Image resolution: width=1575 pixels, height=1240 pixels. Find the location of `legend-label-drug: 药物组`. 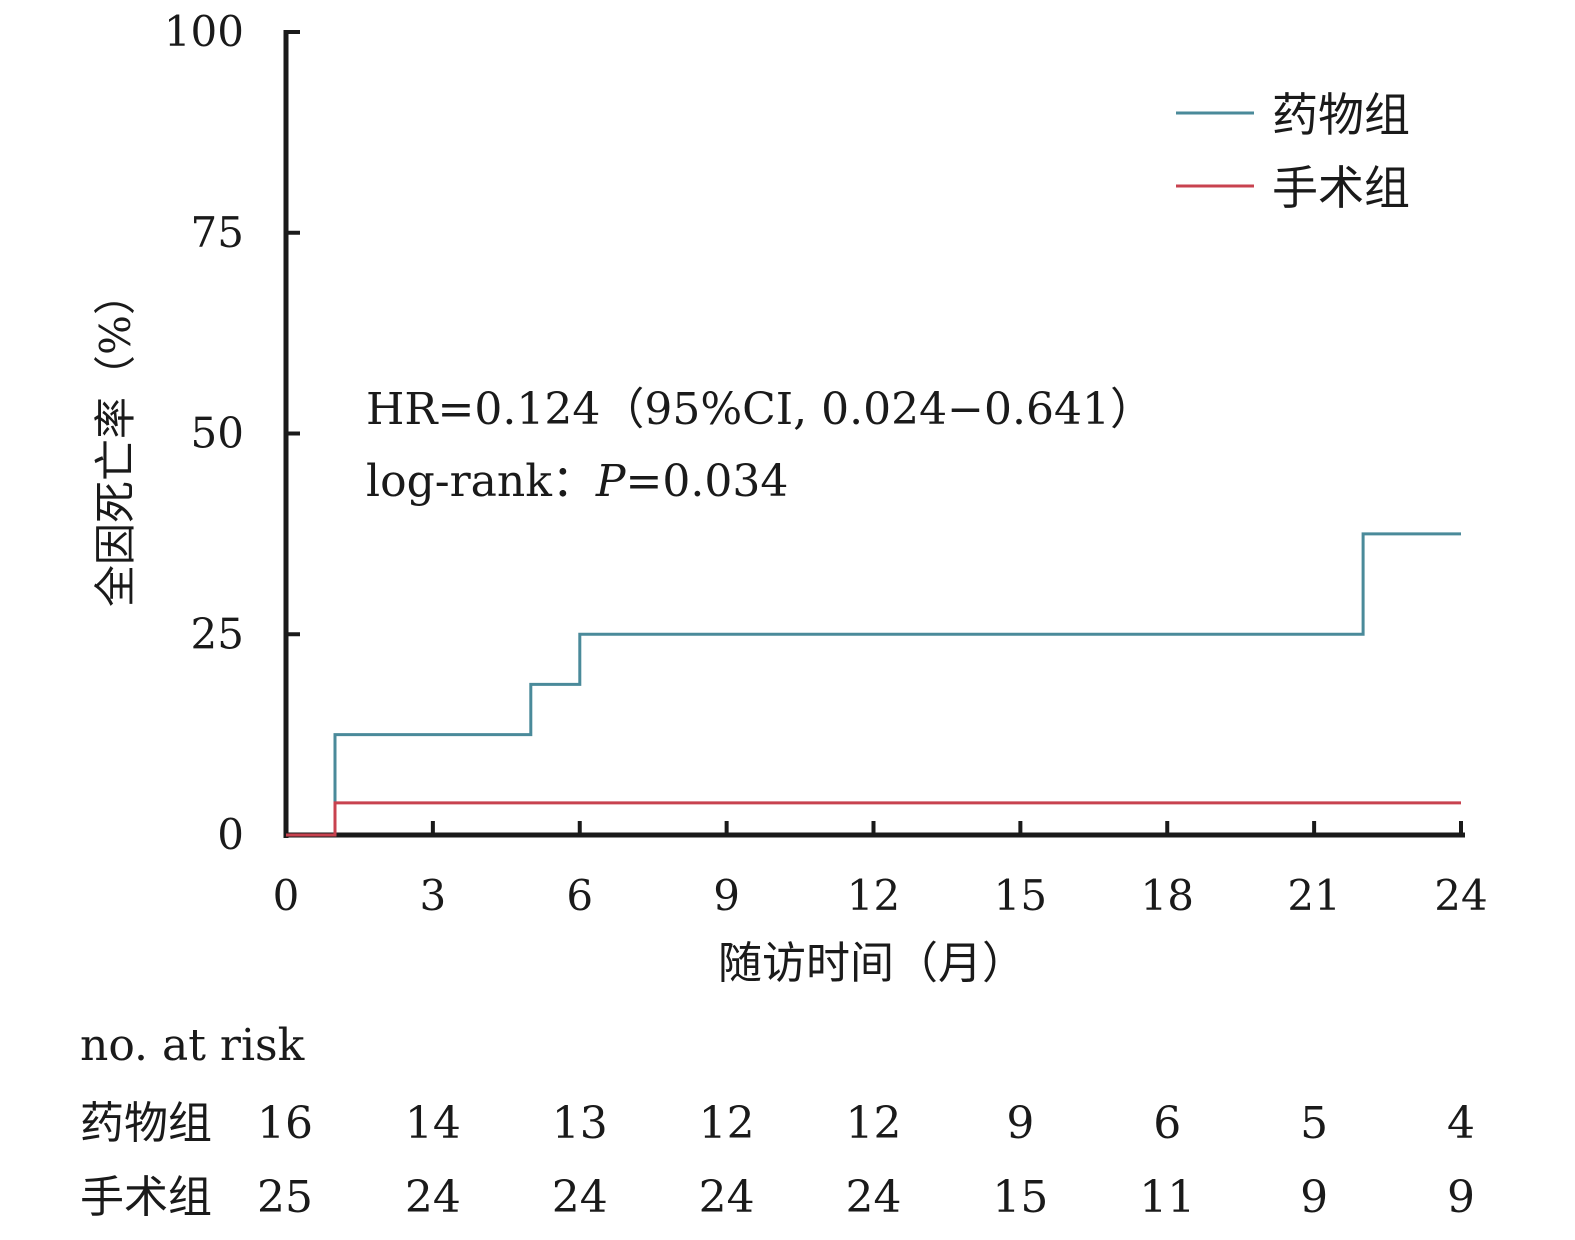

legend-label-drug: 药物组 is located at coordinates (1341, 115).